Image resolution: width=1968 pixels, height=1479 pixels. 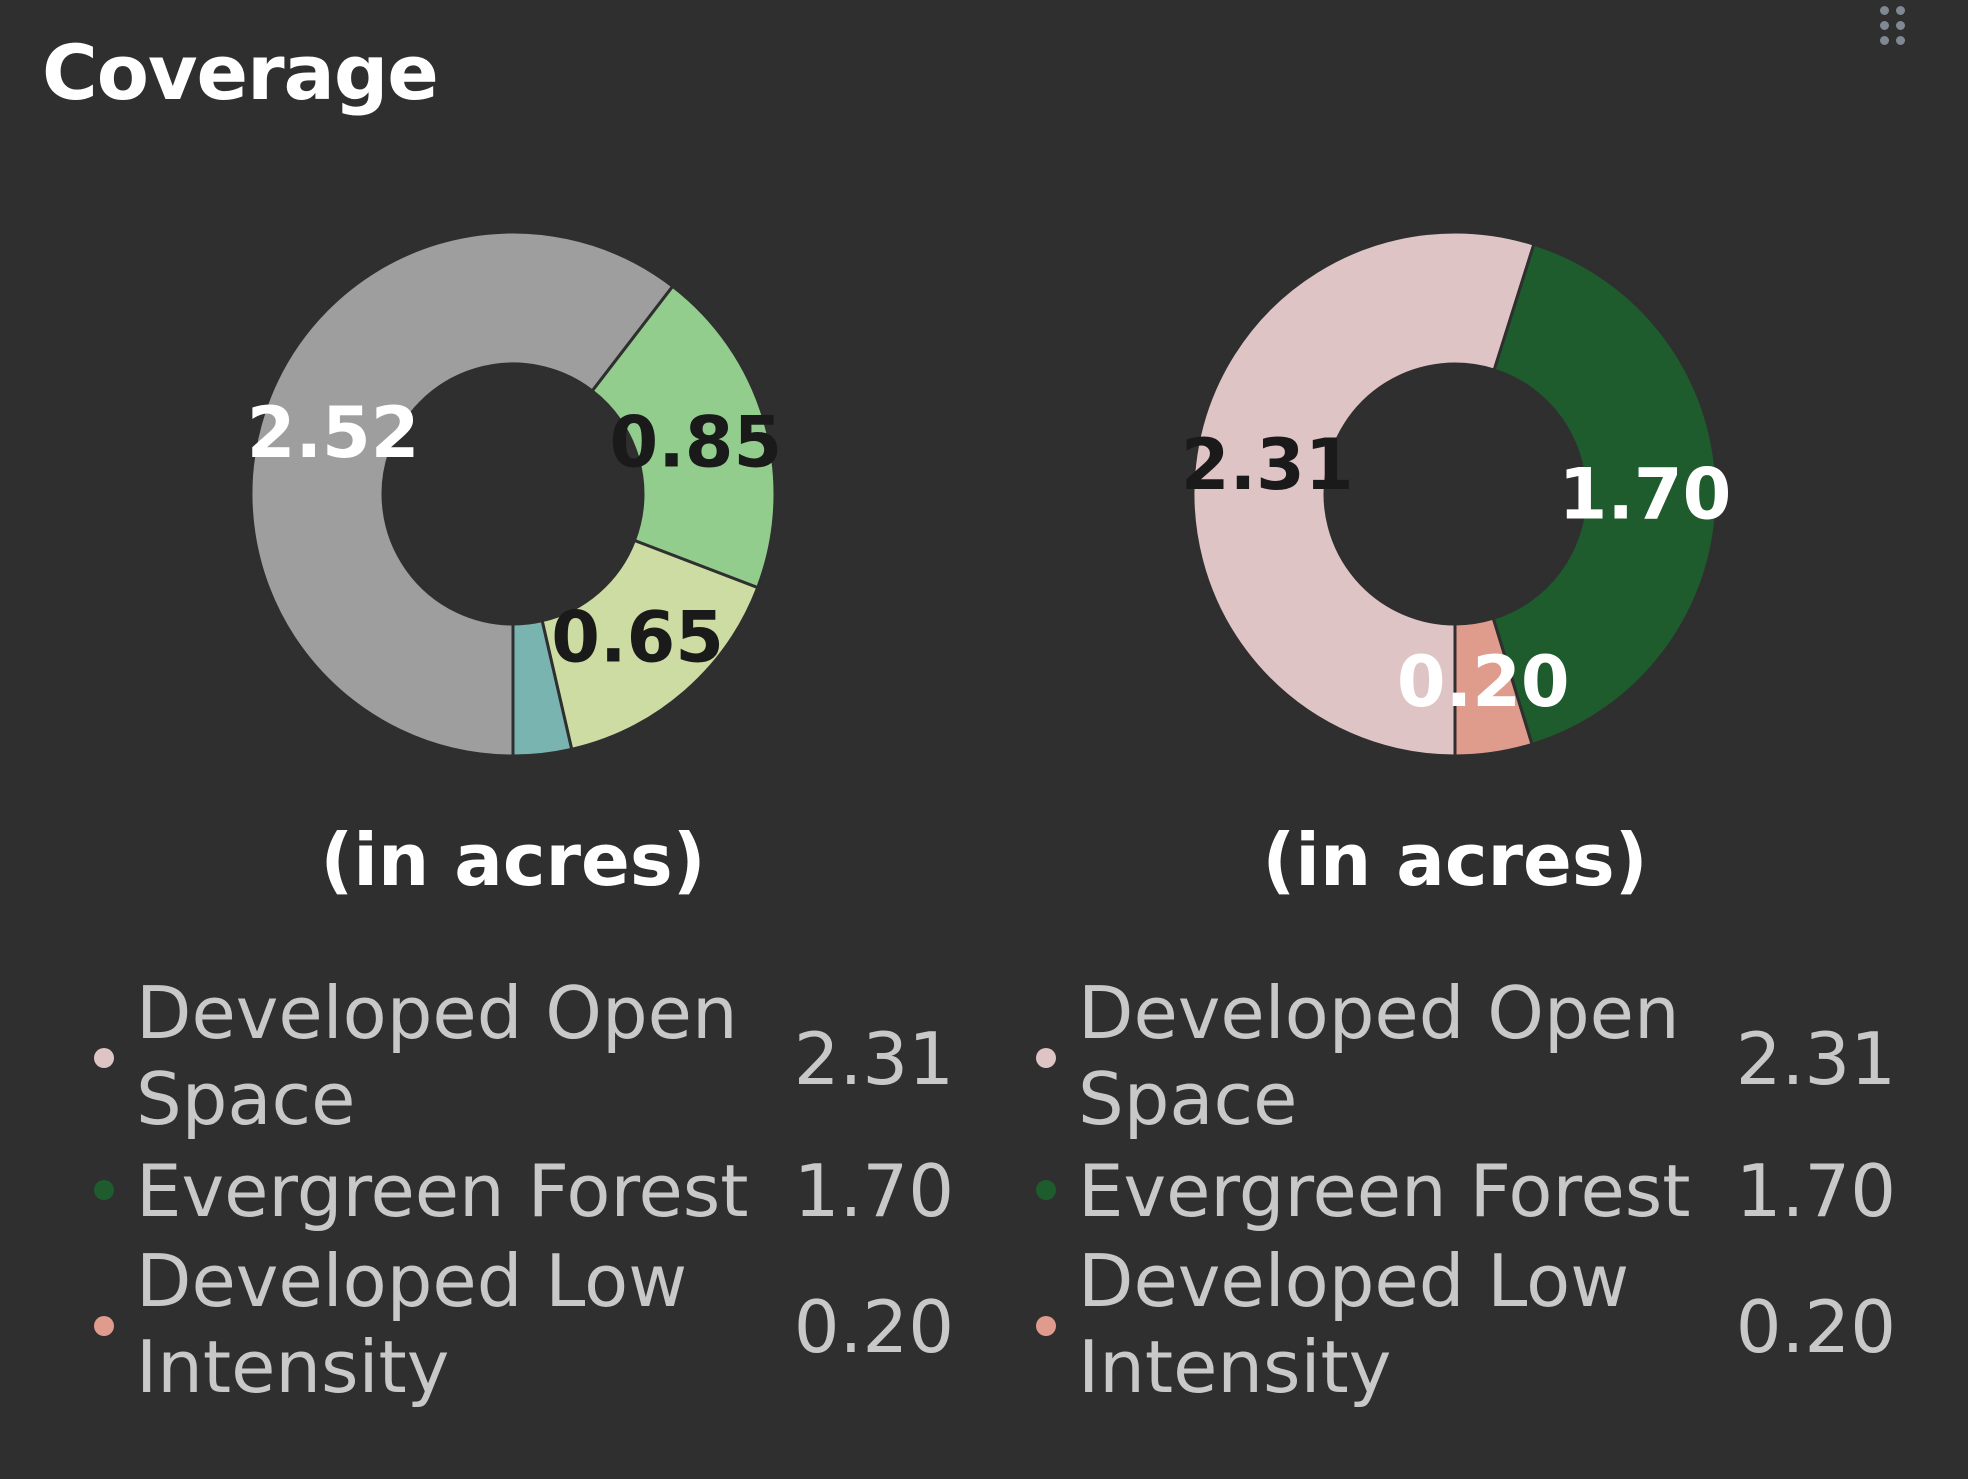 I want to click on slice-label-2: 0.65, so click(x=637, y=637).